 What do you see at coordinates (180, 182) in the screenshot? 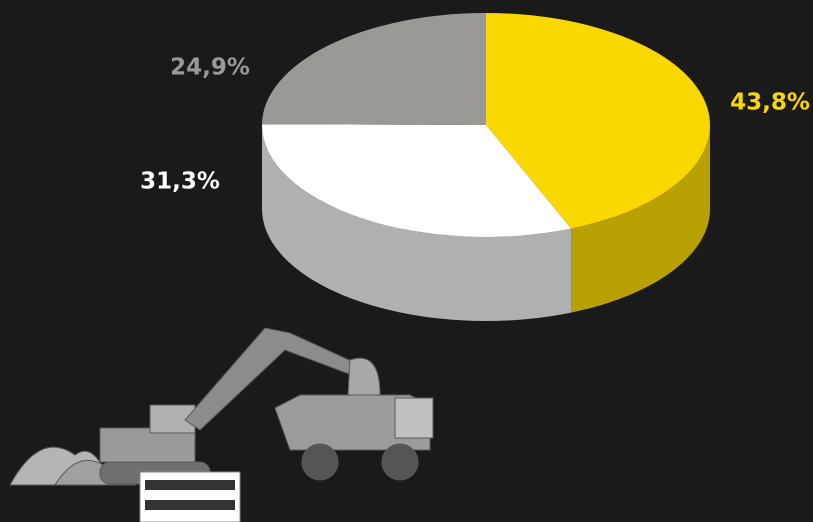
I see `value-label: 31,3%` at bounding box center [180, 182].